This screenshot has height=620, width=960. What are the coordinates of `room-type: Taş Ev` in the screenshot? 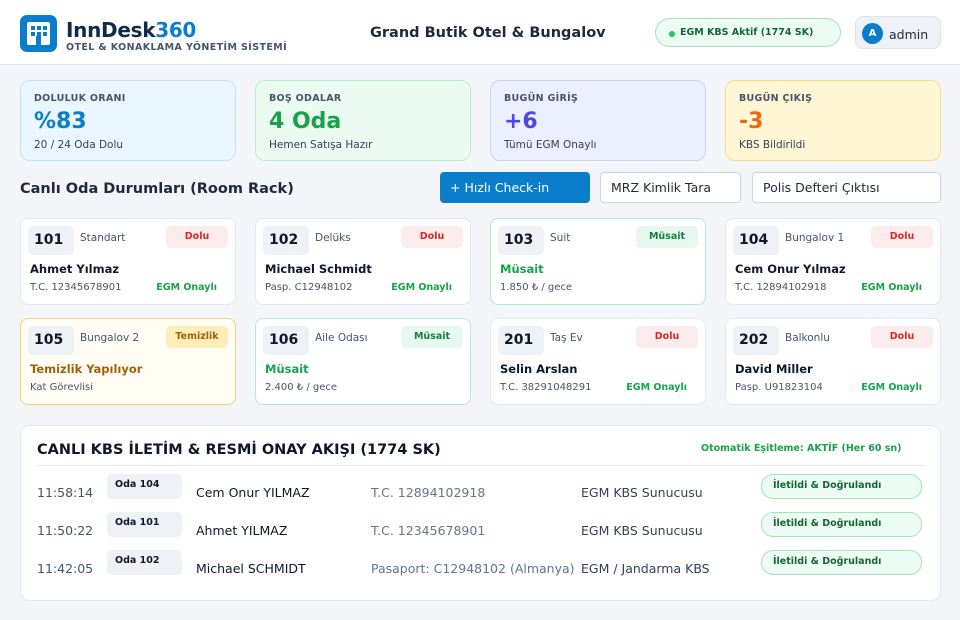 It's located at (566, 338).